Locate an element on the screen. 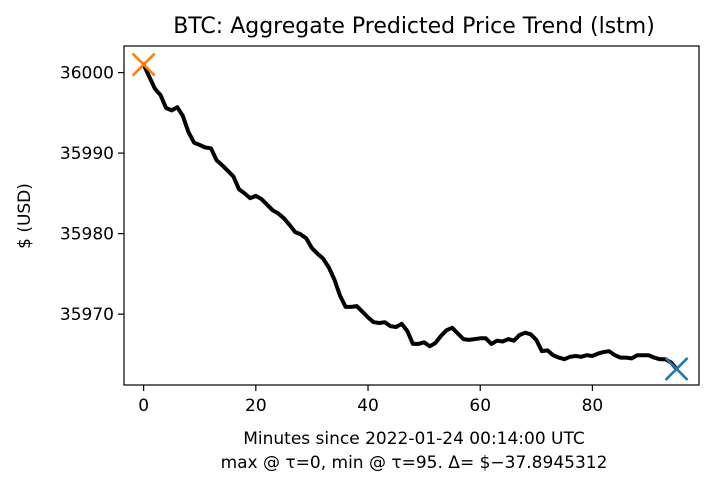  y-tick-label: 35980 is located at coordinates (87, 235).